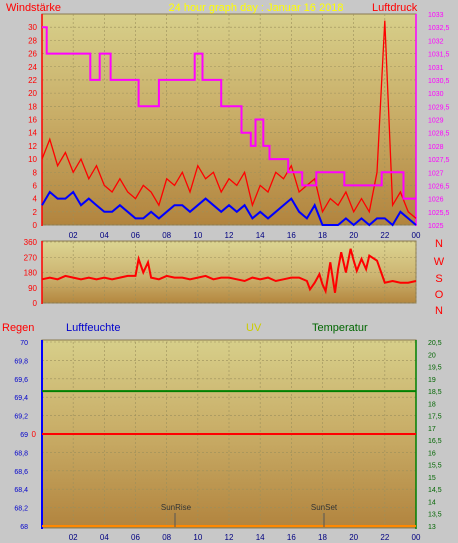  Describe the element at coordinates (21, 490) in the screenshot. I see `humidity-tick-label: 68,4` at that location.